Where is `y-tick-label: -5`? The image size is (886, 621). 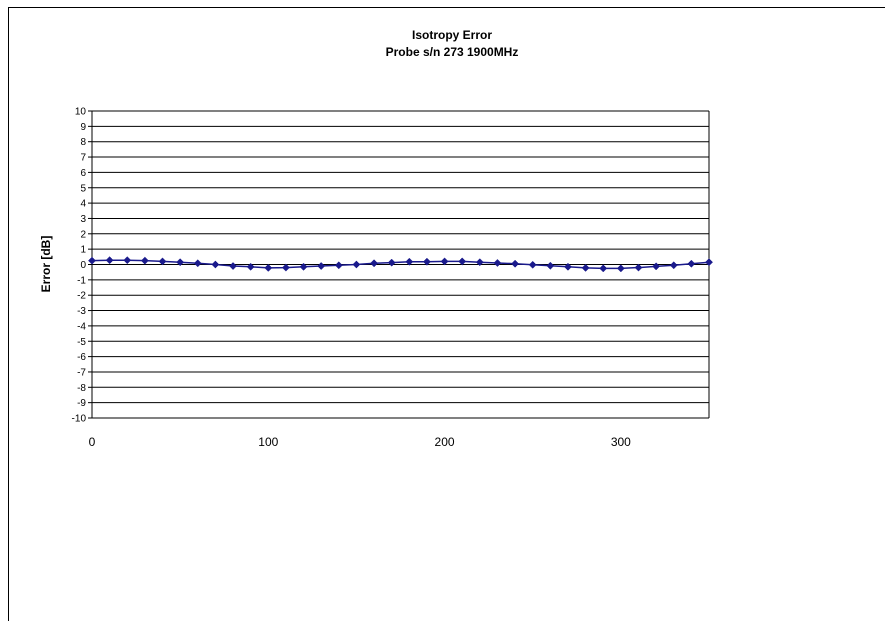 y-tick-label: -5 is located at coordinates (81, 342).